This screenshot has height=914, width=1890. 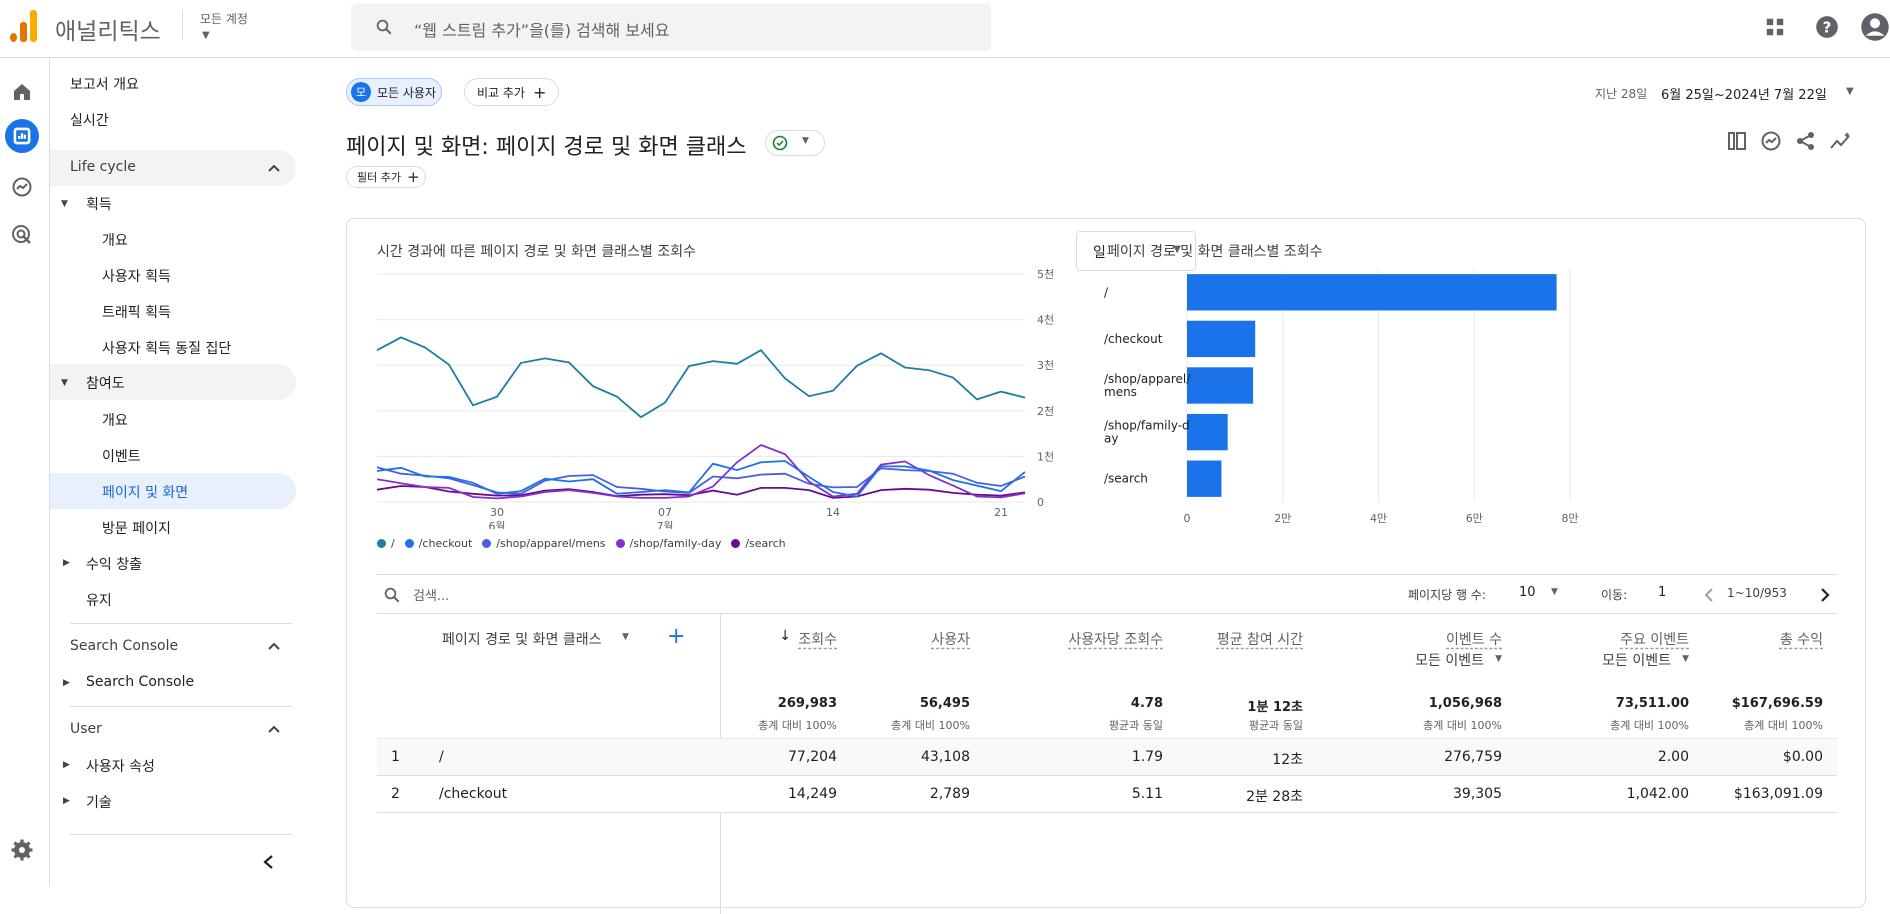 What do you see at coordinates (121, 457) in the screenshot?
I see `nav-events: 이벤트` at bounding box center [121, 457].